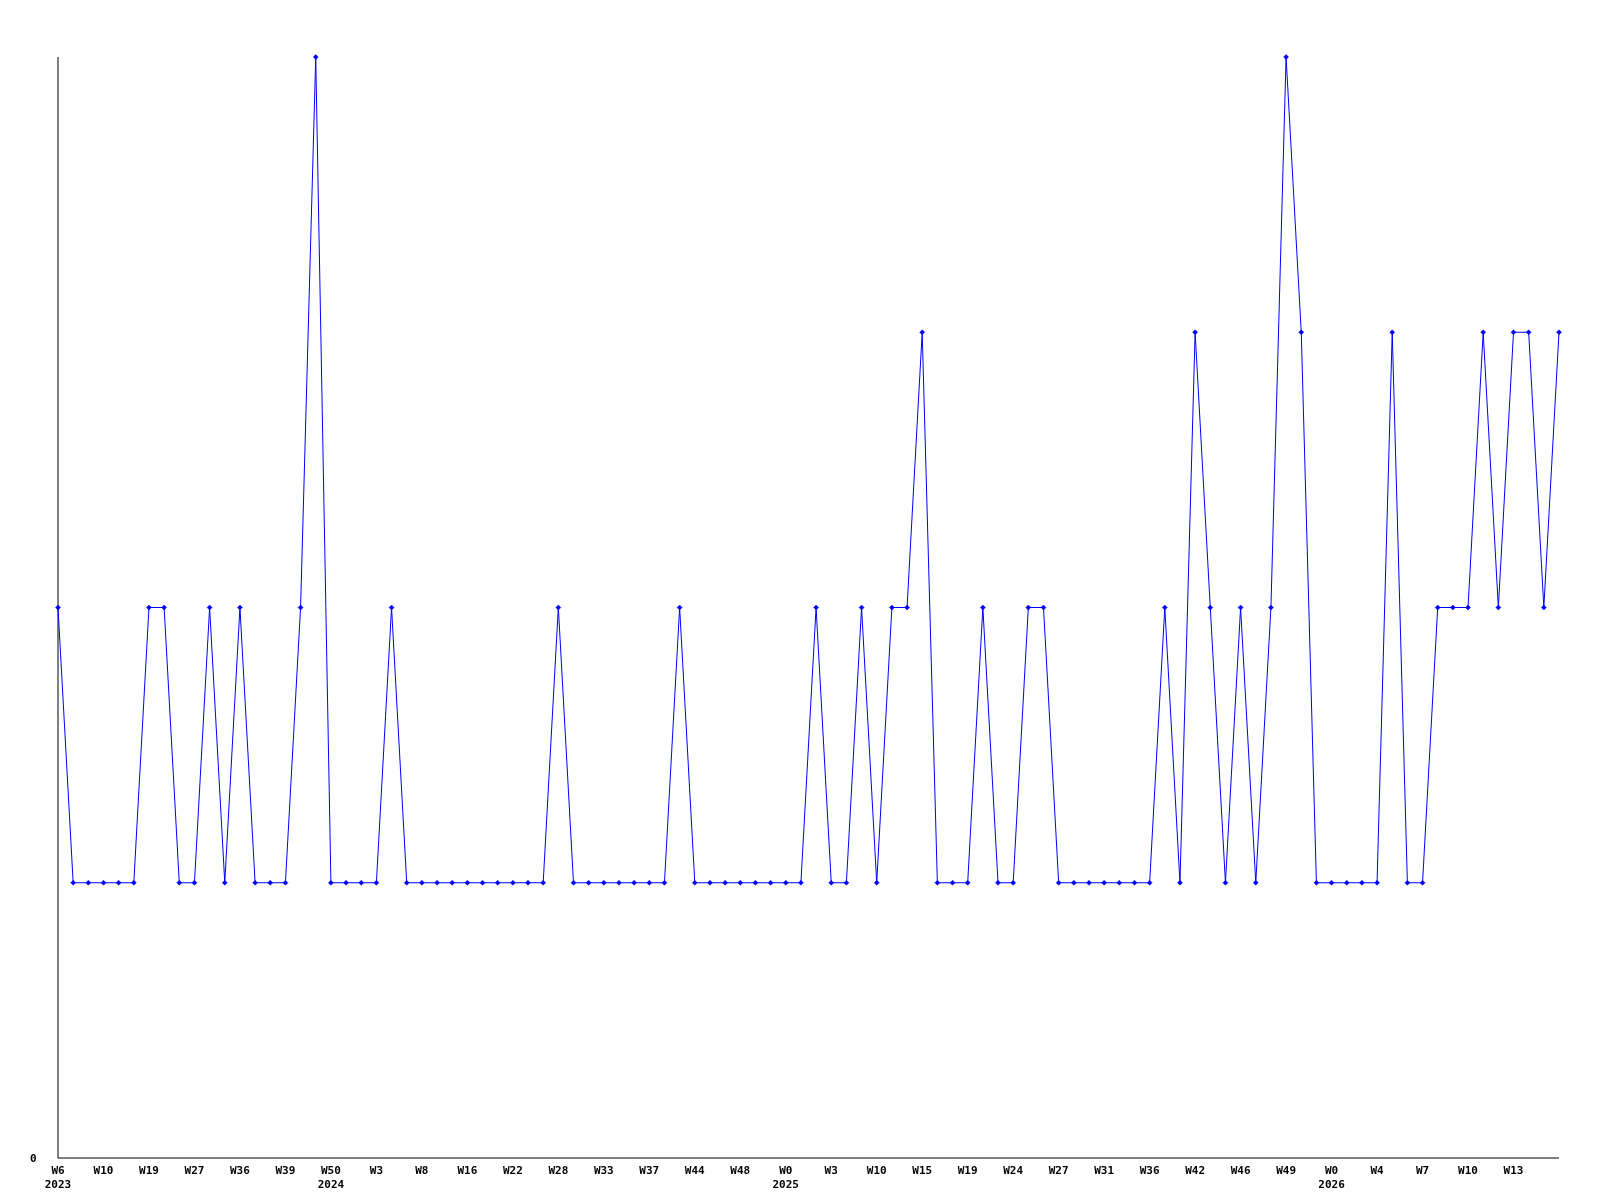 This screenshot has width=1600, height=1200. Describe the element at coordinates (1286, 1170) in the screenshot. I see `x-tick-label: W49` at that location.